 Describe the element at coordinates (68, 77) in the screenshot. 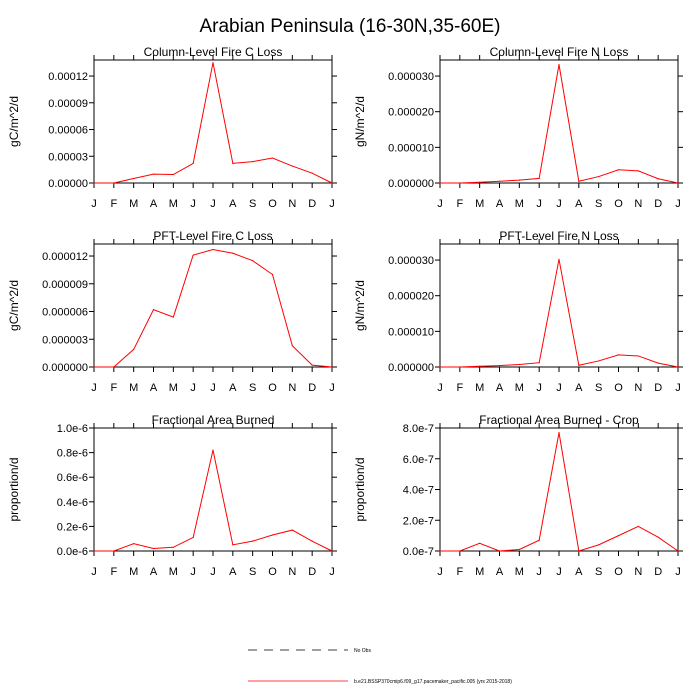

I see `y-tick-label: 0.00012` at that location.